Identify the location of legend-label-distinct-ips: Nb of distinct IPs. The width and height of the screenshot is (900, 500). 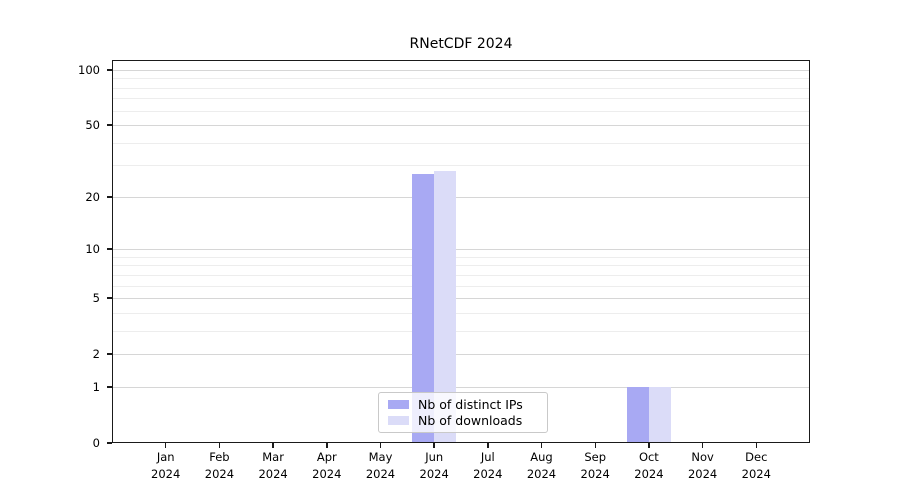
(470, 405).